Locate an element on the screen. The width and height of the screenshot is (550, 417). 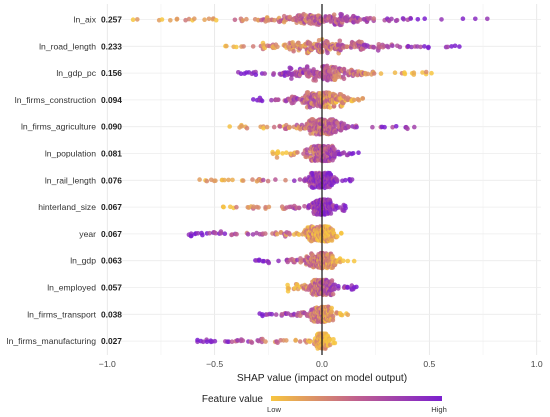
importance-label: 0.076 is located at coordinates (111, 180).